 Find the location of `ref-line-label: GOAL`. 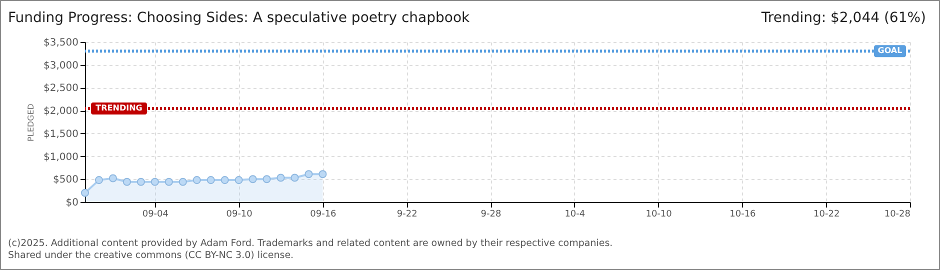

ref-line-label: GOAL is located at coordinates (890, 51).